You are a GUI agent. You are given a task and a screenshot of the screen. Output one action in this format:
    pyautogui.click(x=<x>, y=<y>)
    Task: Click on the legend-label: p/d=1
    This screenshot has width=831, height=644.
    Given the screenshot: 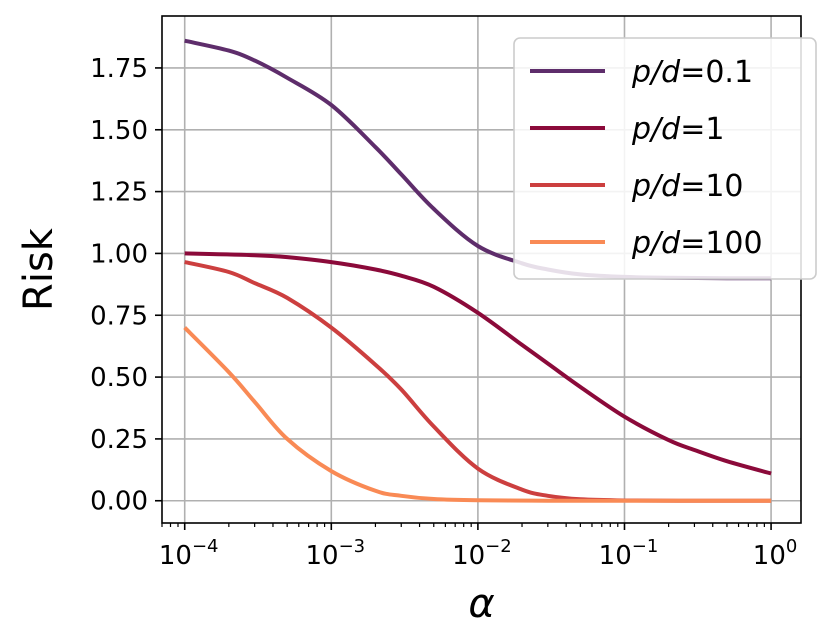 What is the action you would take?
    pyautogui.click(x=677, y=129)
    